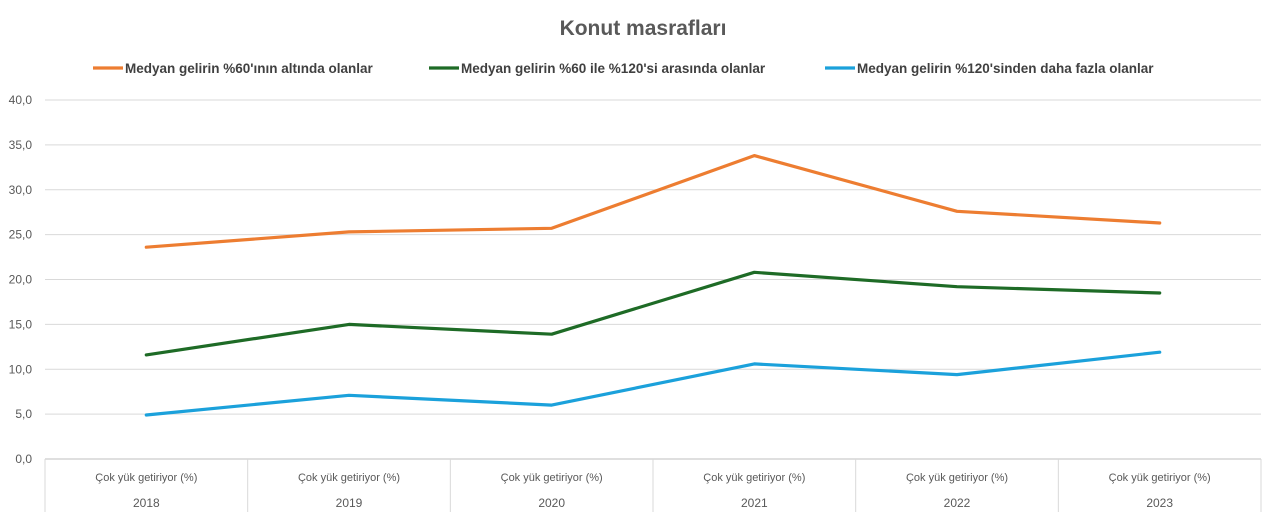  What do you see at coordinates (21, 100) in the screenshot?
I see `y-tick-label: 40,0` at bounding box center [21, 100].